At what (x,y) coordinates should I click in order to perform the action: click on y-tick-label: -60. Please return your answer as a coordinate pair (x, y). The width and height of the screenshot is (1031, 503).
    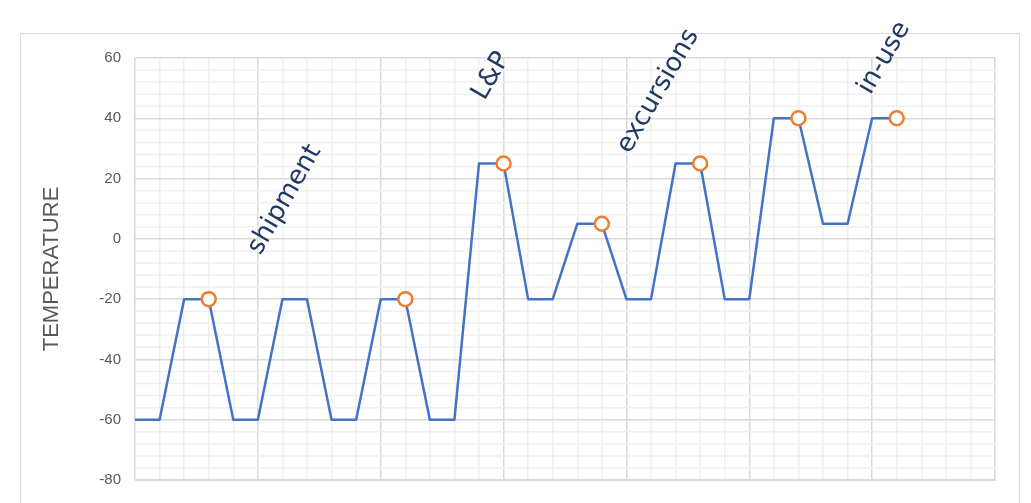
    Looking at the image, I should click on (110, 418).